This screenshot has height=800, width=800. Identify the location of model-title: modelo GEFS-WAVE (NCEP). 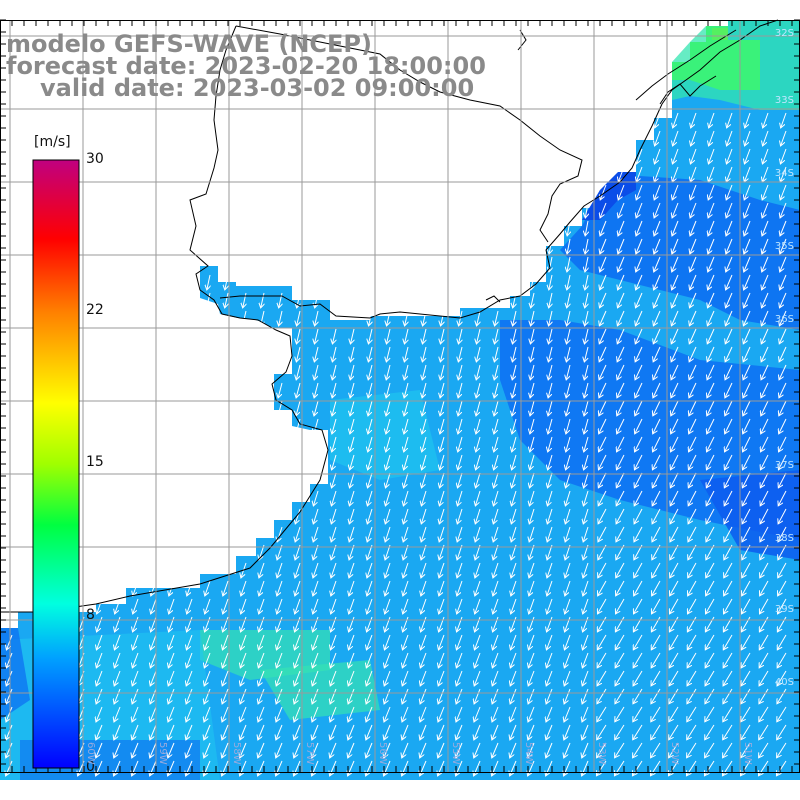
(189, 44).